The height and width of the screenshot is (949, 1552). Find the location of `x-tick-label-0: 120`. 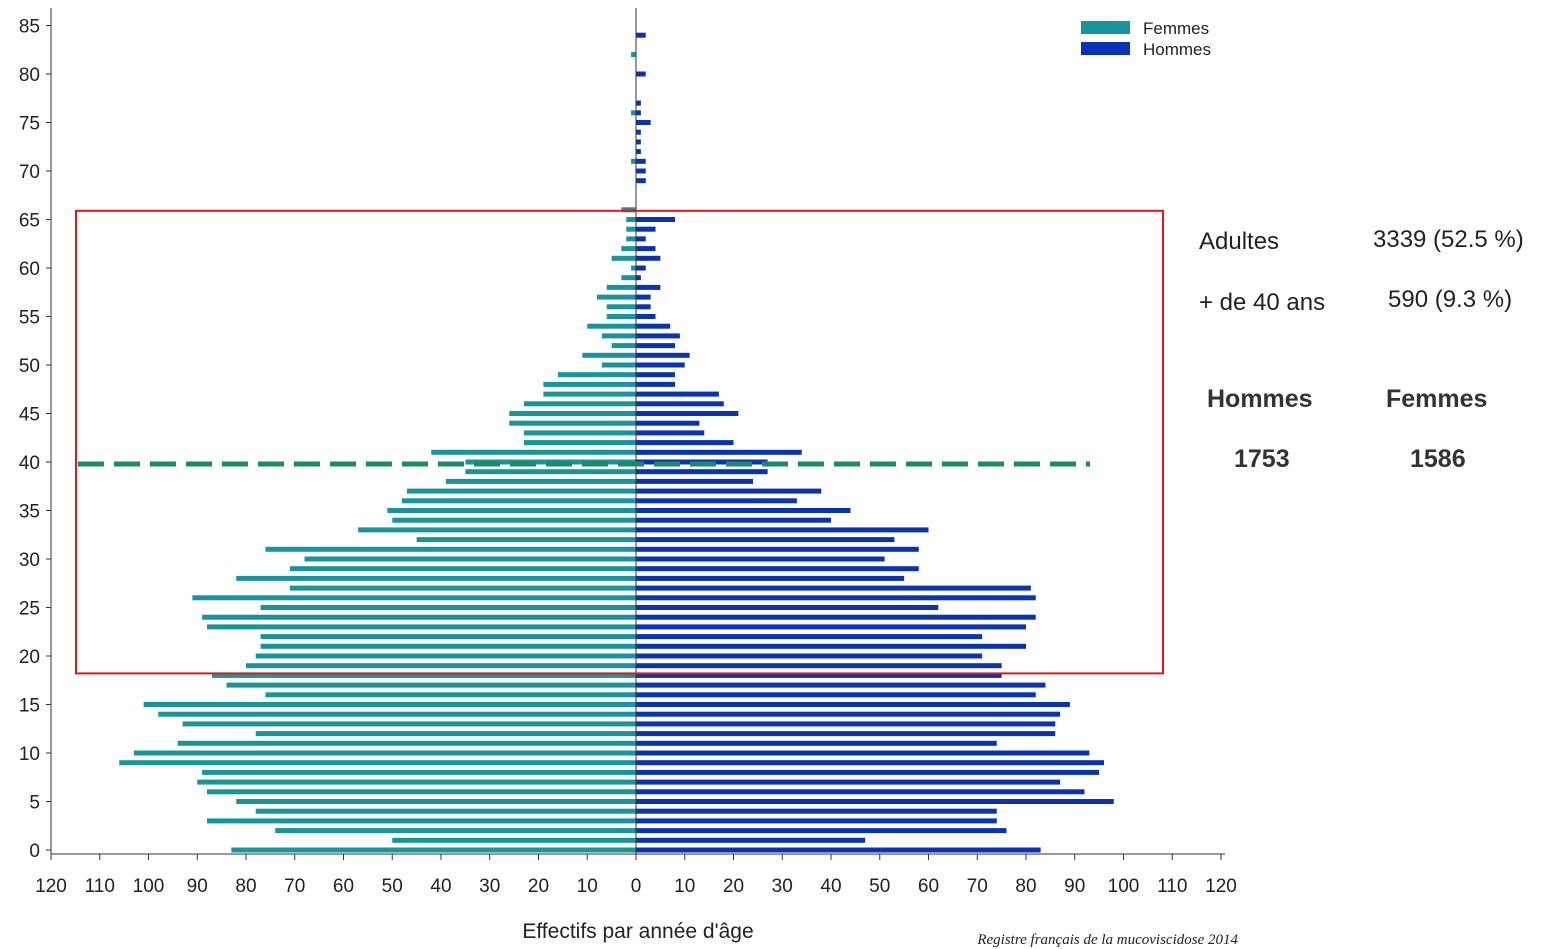

x-tick-label-0: 120 is located at coordinates (51, 886).